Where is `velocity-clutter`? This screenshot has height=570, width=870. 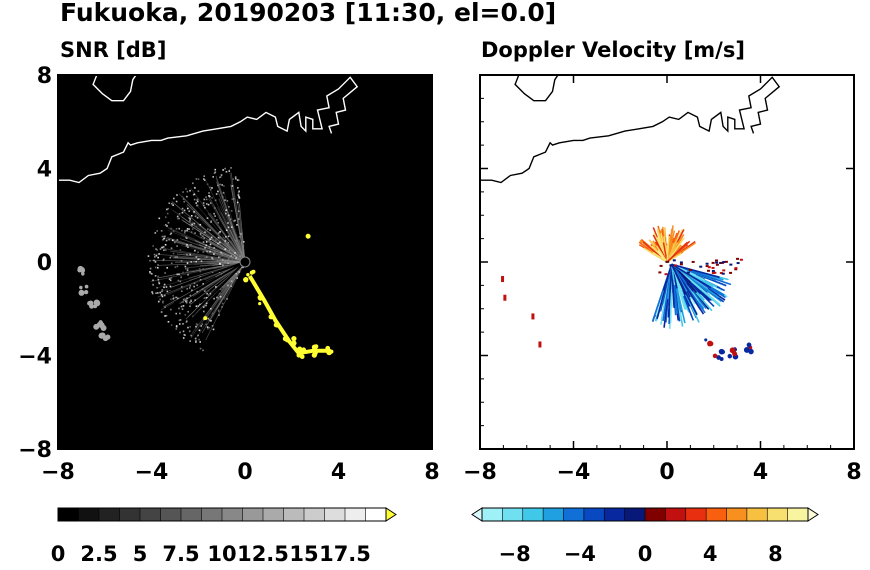 velocity-clutter is located at coordinates (533, 316).